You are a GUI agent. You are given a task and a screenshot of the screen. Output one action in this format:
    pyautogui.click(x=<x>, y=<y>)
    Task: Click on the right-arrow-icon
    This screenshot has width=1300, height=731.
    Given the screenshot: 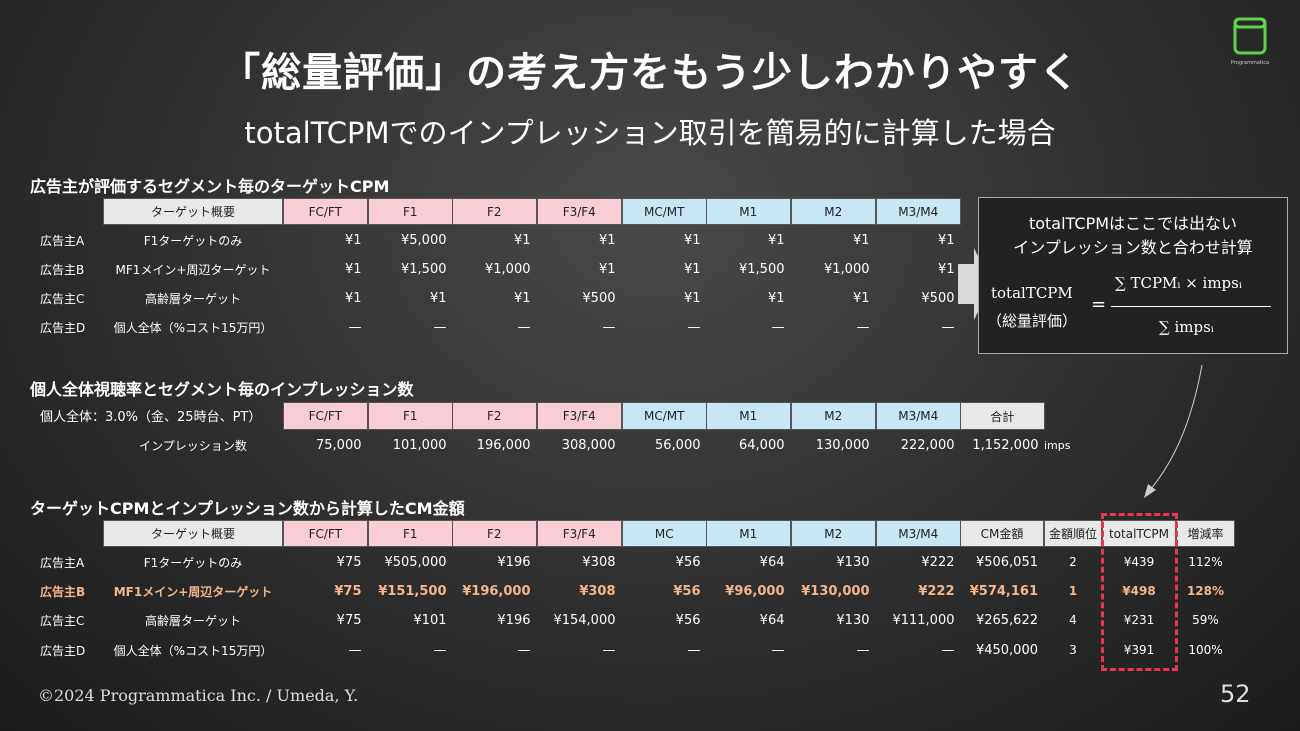 What is the action you would take?
    pyautogui.click(x=975, y=284)
    